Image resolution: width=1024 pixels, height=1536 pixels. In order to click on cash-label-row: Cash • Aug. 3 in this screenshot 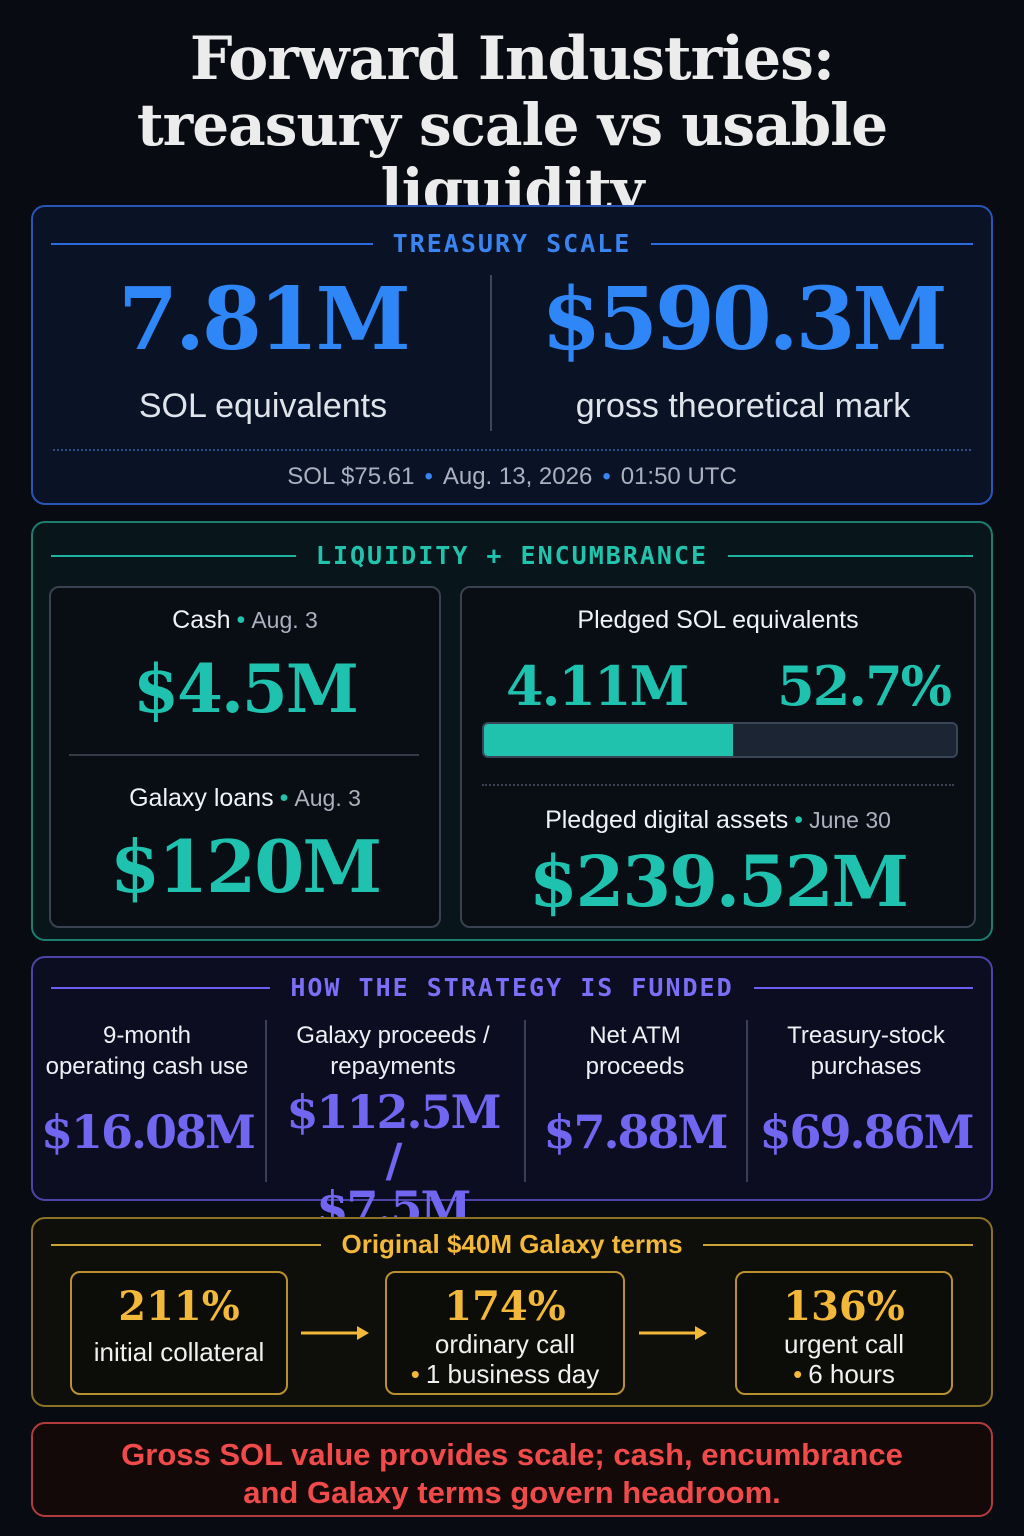, I will do `click(245, 620)`.